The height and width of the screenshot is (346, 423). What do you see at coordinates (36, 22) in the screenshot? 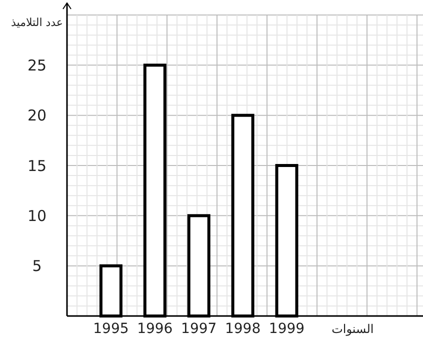
I see `y-axis-title: عدد التلاميذ` at bounding box center [36, 22].